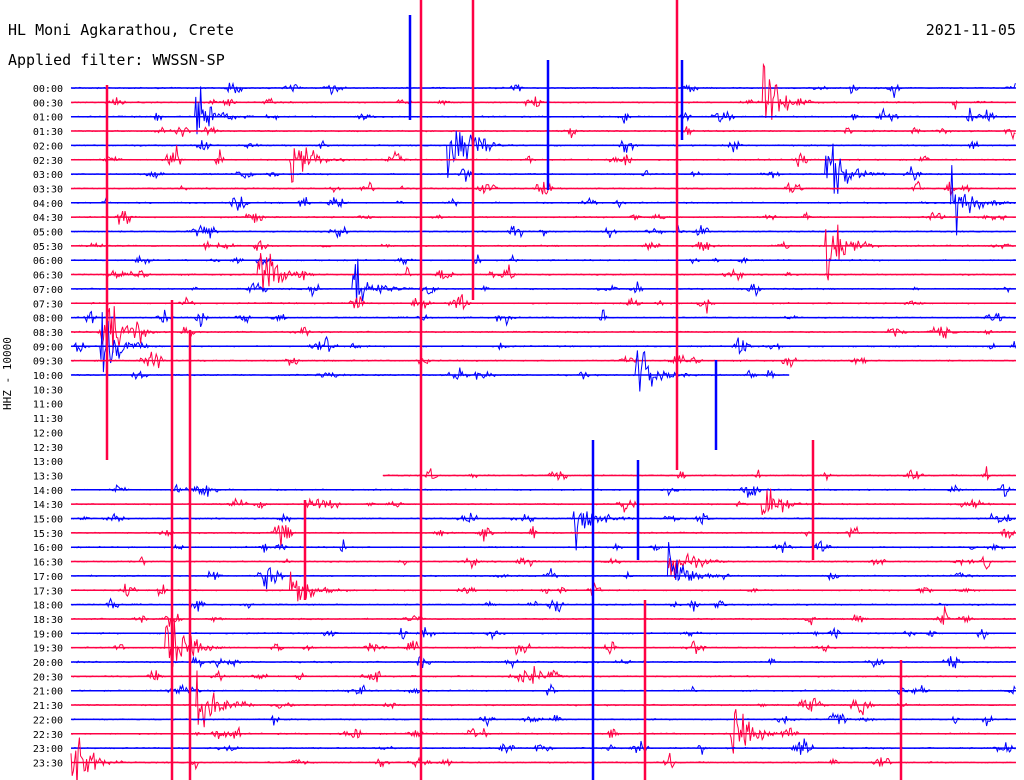 This screenshot has width=1024, height=780. What do you see at coordinates (48, 677) in the screenshot?
I see `time-label: 20:30` at bounding box center [48, 677].